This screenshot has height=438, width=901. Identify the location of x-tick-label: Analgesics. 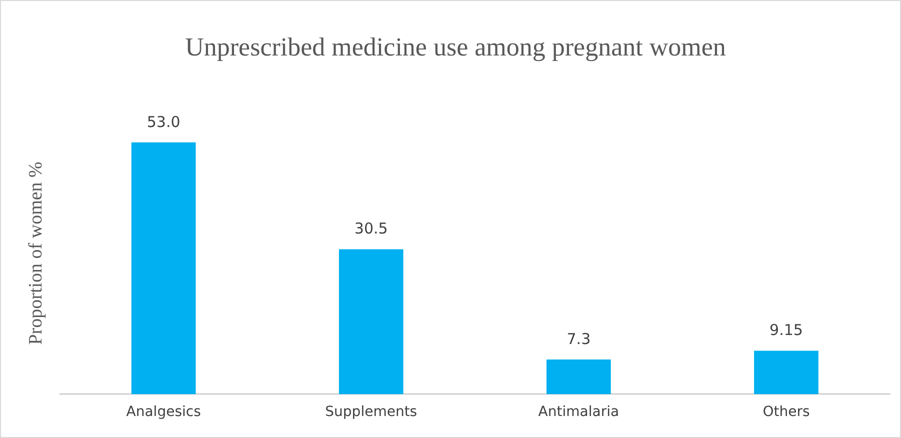
(163, 412).